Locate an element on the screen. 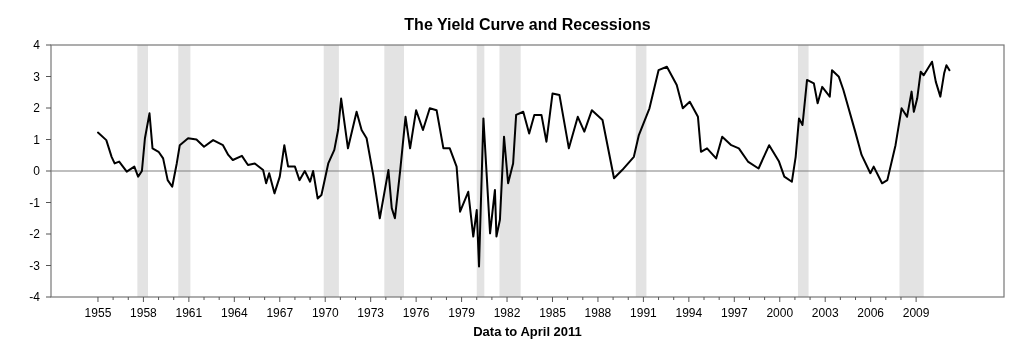 This screenshot has height=358, width=1024. x-tick-label: 1997 is located at coordinates (734, 313).